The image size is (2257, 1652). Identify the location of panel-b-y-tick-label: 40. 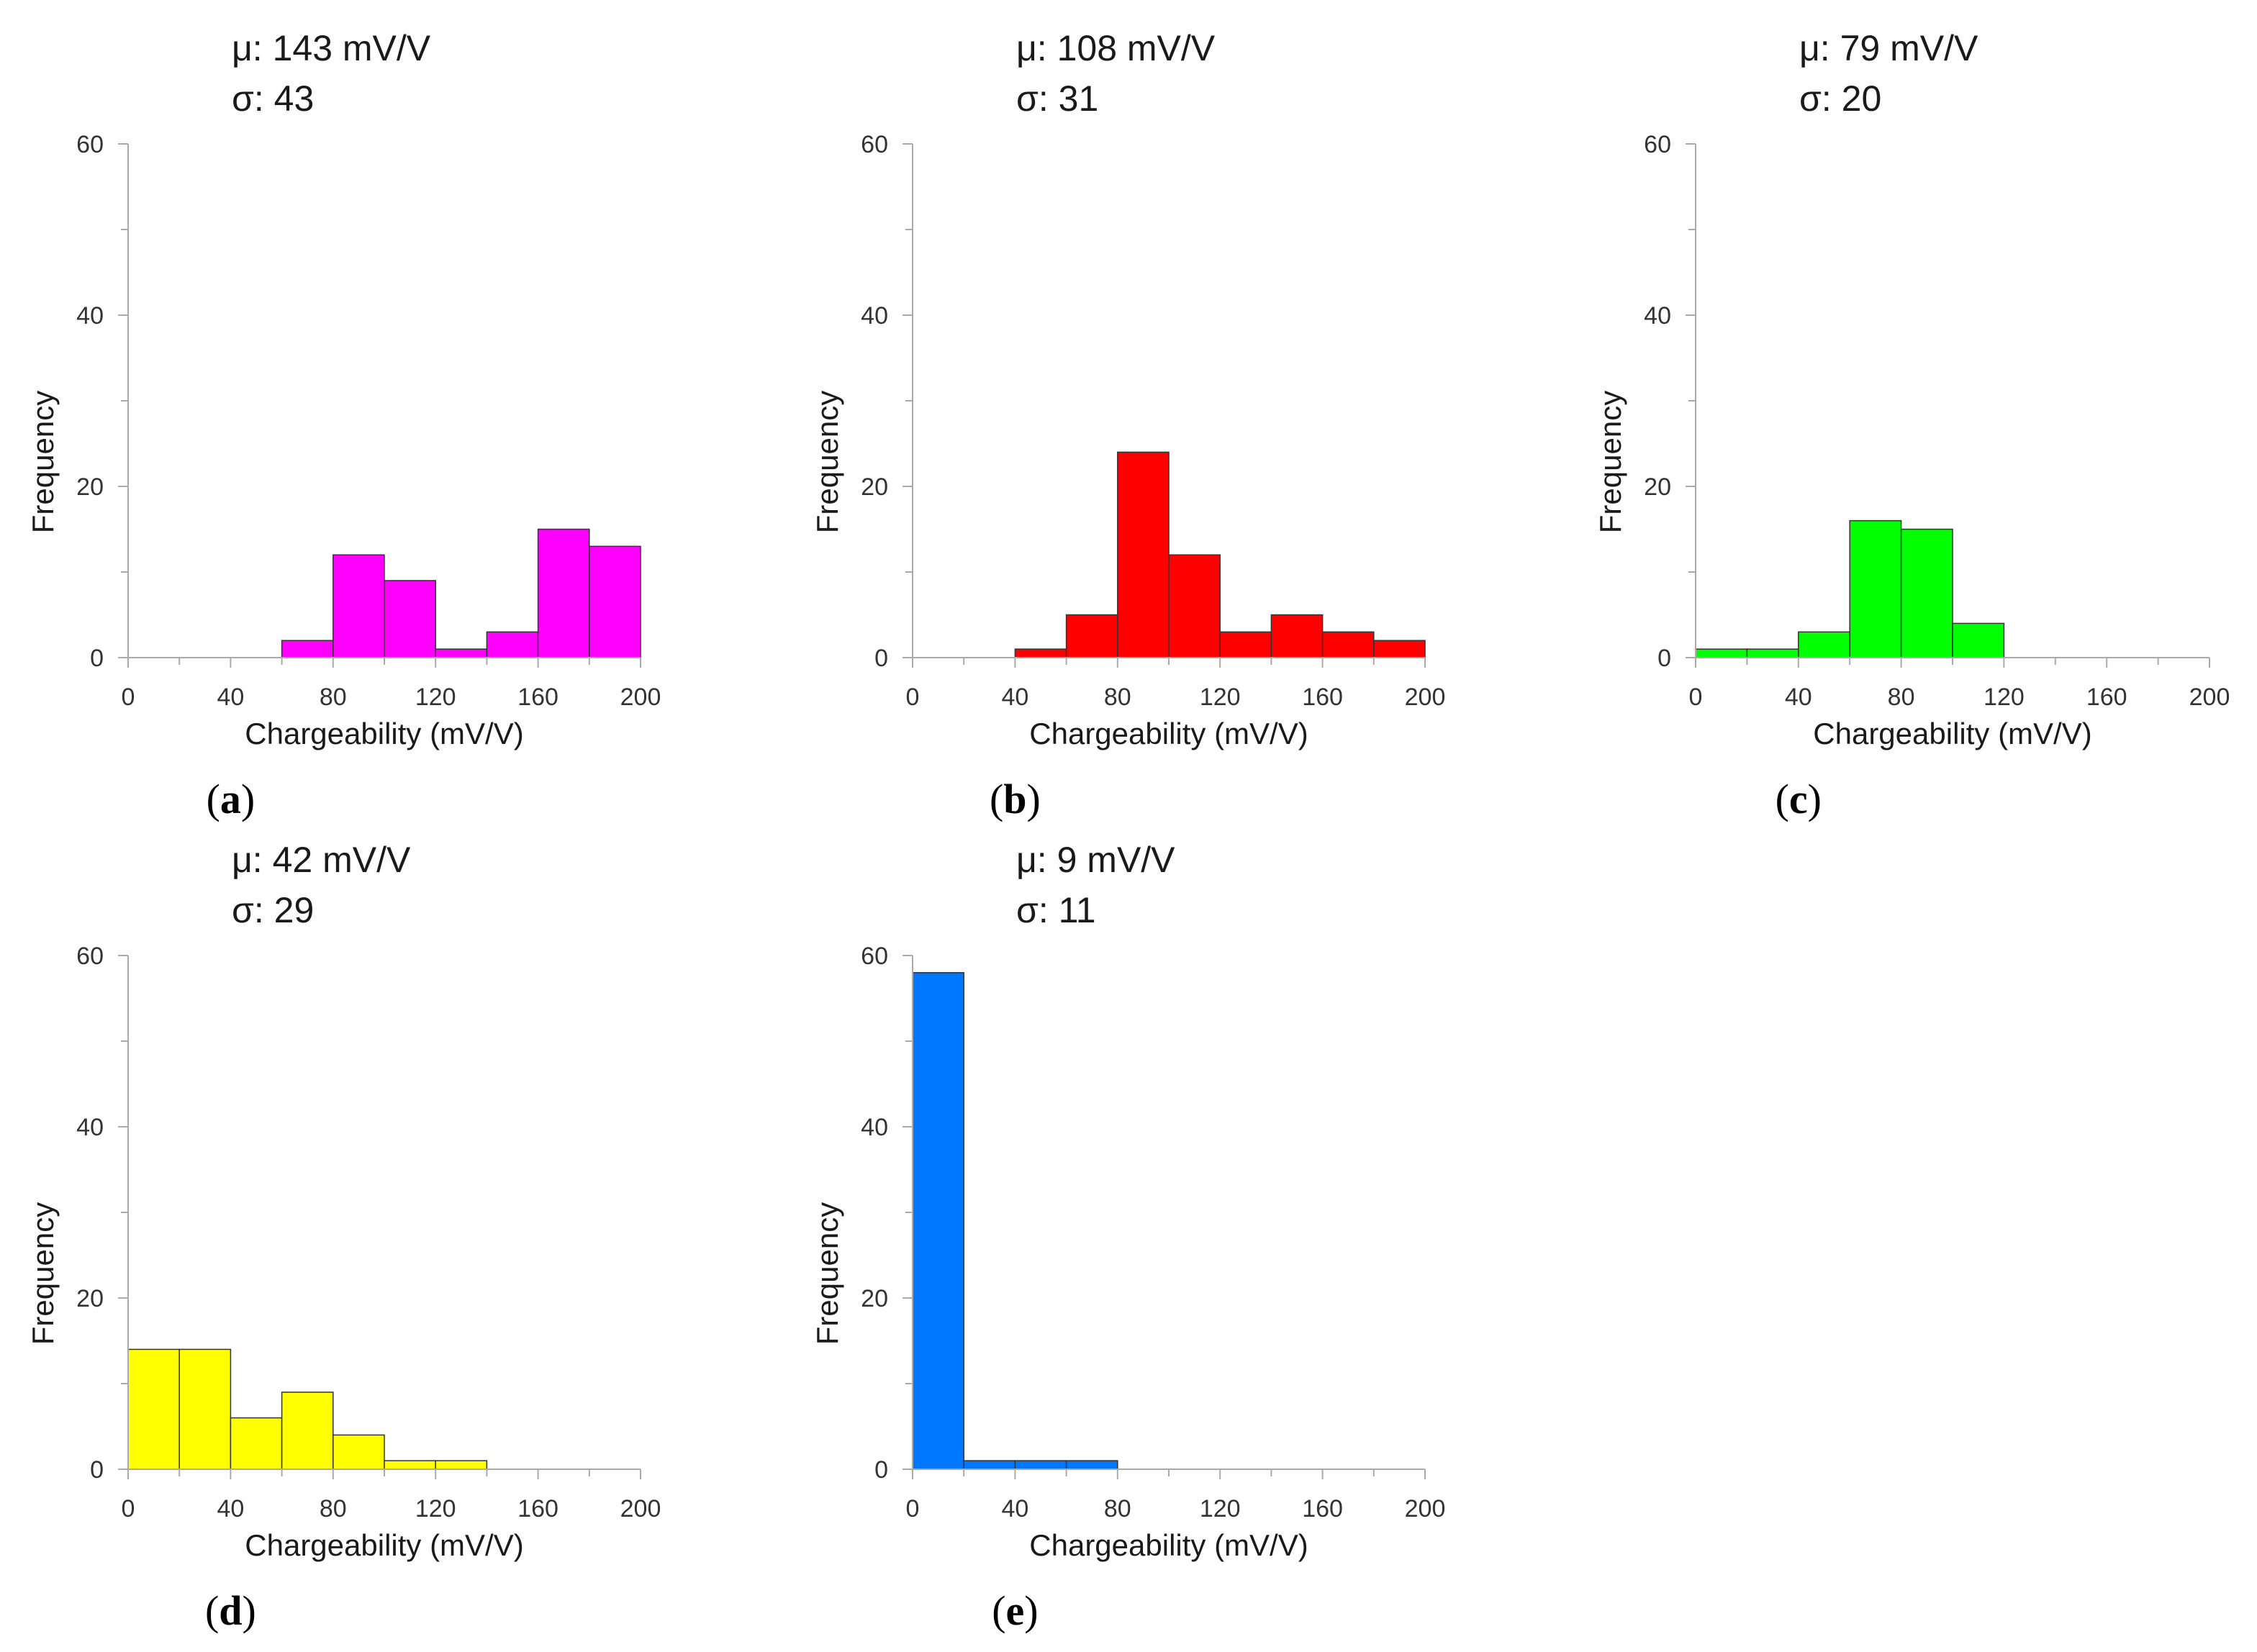
(874, 316).